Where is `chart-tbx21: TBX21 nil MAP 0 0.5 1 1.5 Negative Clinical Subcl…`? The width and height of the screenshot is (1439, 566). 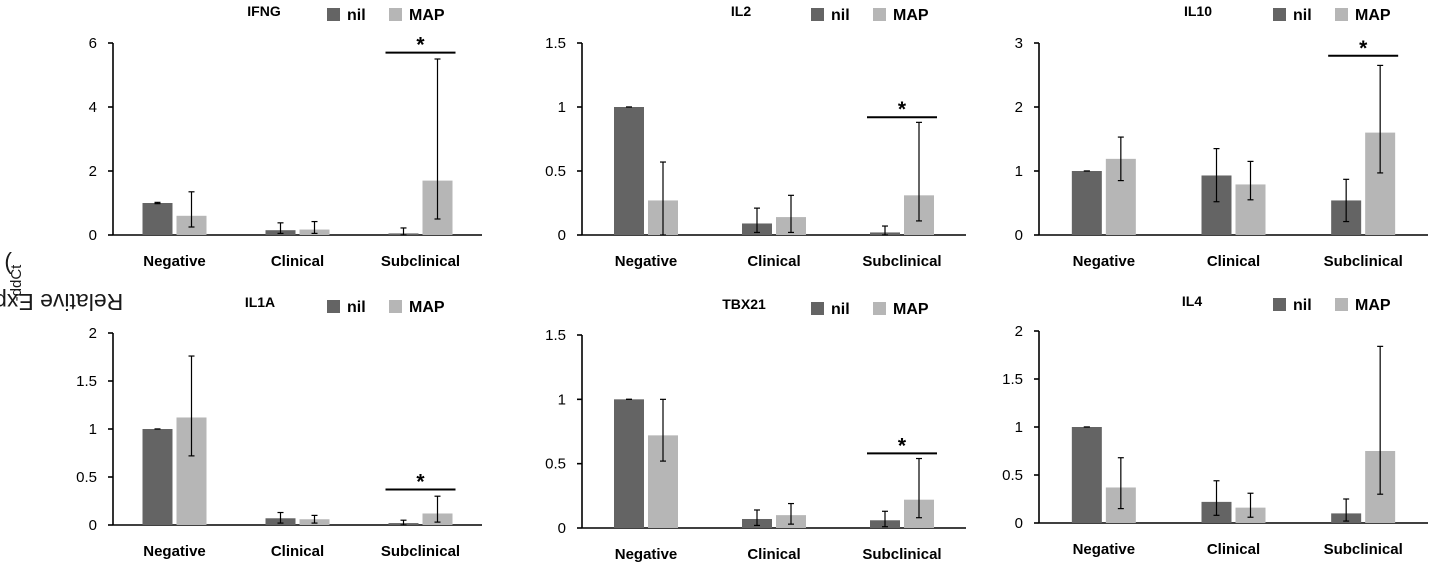 chart-tbx21: TBX21 nil MAP 0 0.5 1 1.5 Negative Clinical Subcl… is located at coordinates (755, 429).